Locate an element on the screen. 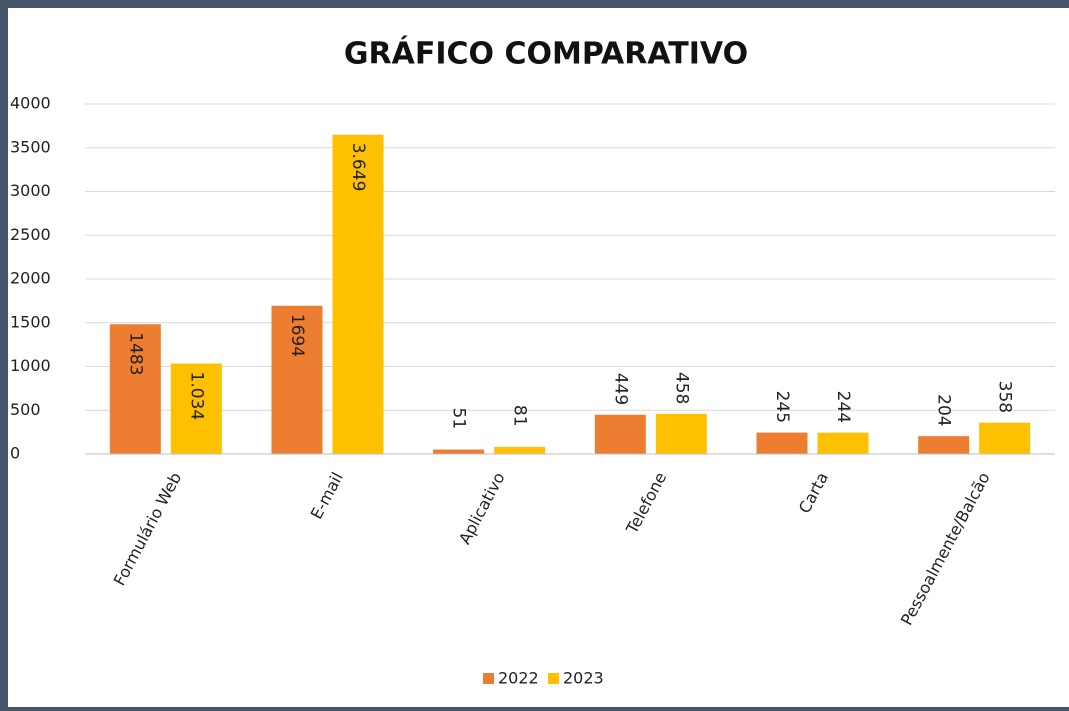 The height and width of the screenshot is (711, 1069). y-tick-label: 3000 is located at coordinates (30, 190).